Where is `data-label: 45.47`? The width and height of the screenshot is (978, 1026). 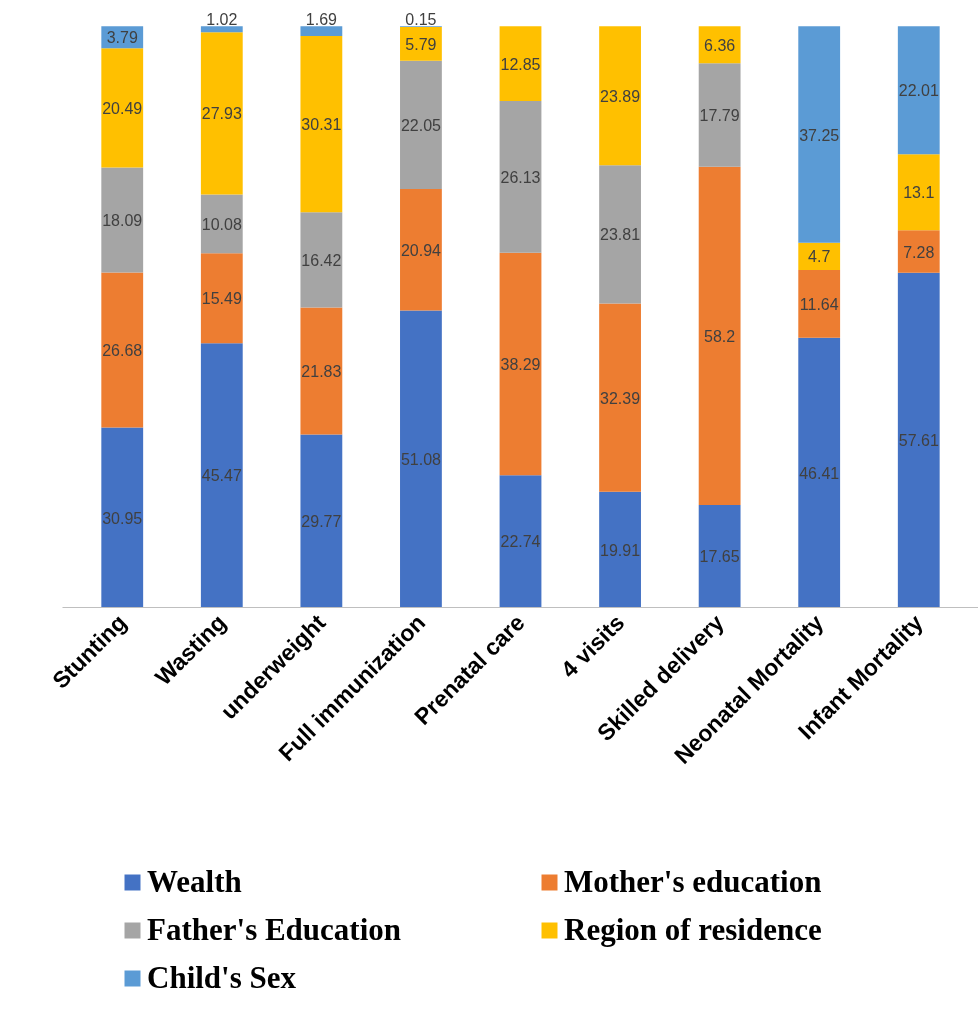 data-label: 45.47 is located at coordinates (221, 476).